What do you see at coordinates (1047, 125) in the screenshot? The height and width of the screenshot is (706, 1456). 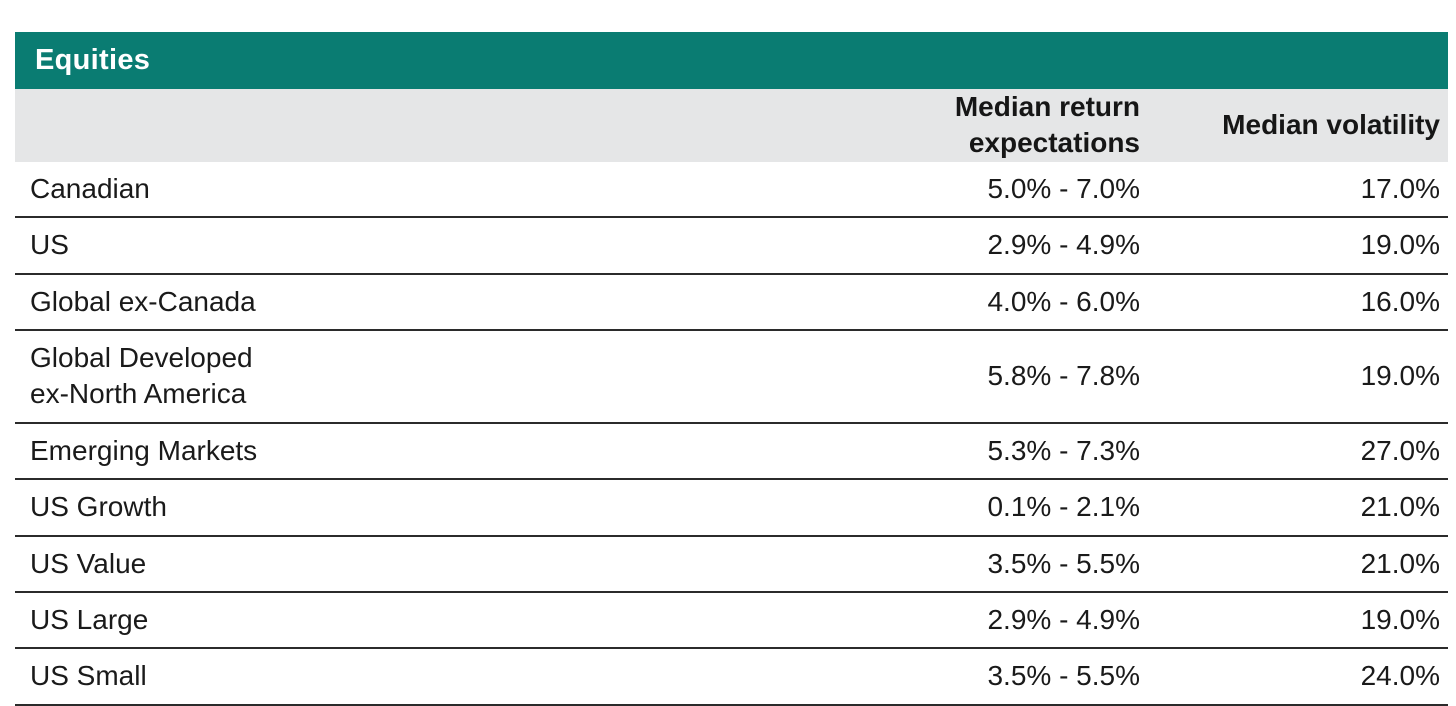 I see `column-header-return-expectations: Median return expectations` at bounding box center [1047, 125].